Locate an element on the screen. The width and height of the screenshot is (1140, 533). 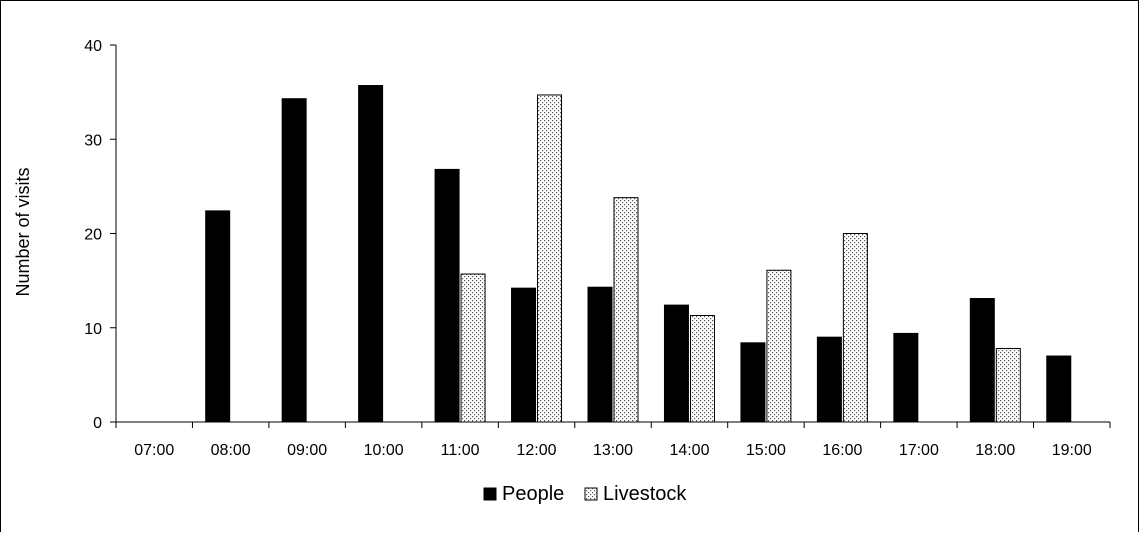
y-tick-label: 30 is located at coordinates (93, 140).